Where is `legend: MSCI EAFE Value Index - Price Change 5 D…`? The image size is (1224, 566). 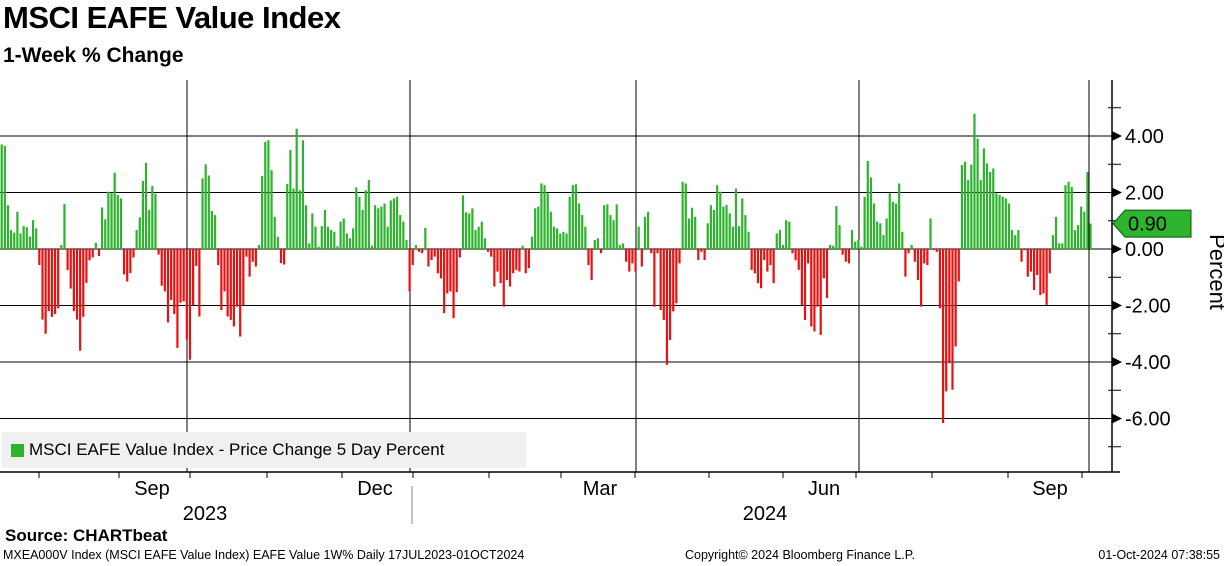 legend: MSCI EAFE Value Index - Price Change 5 D… is located at coordinates (264, 450).